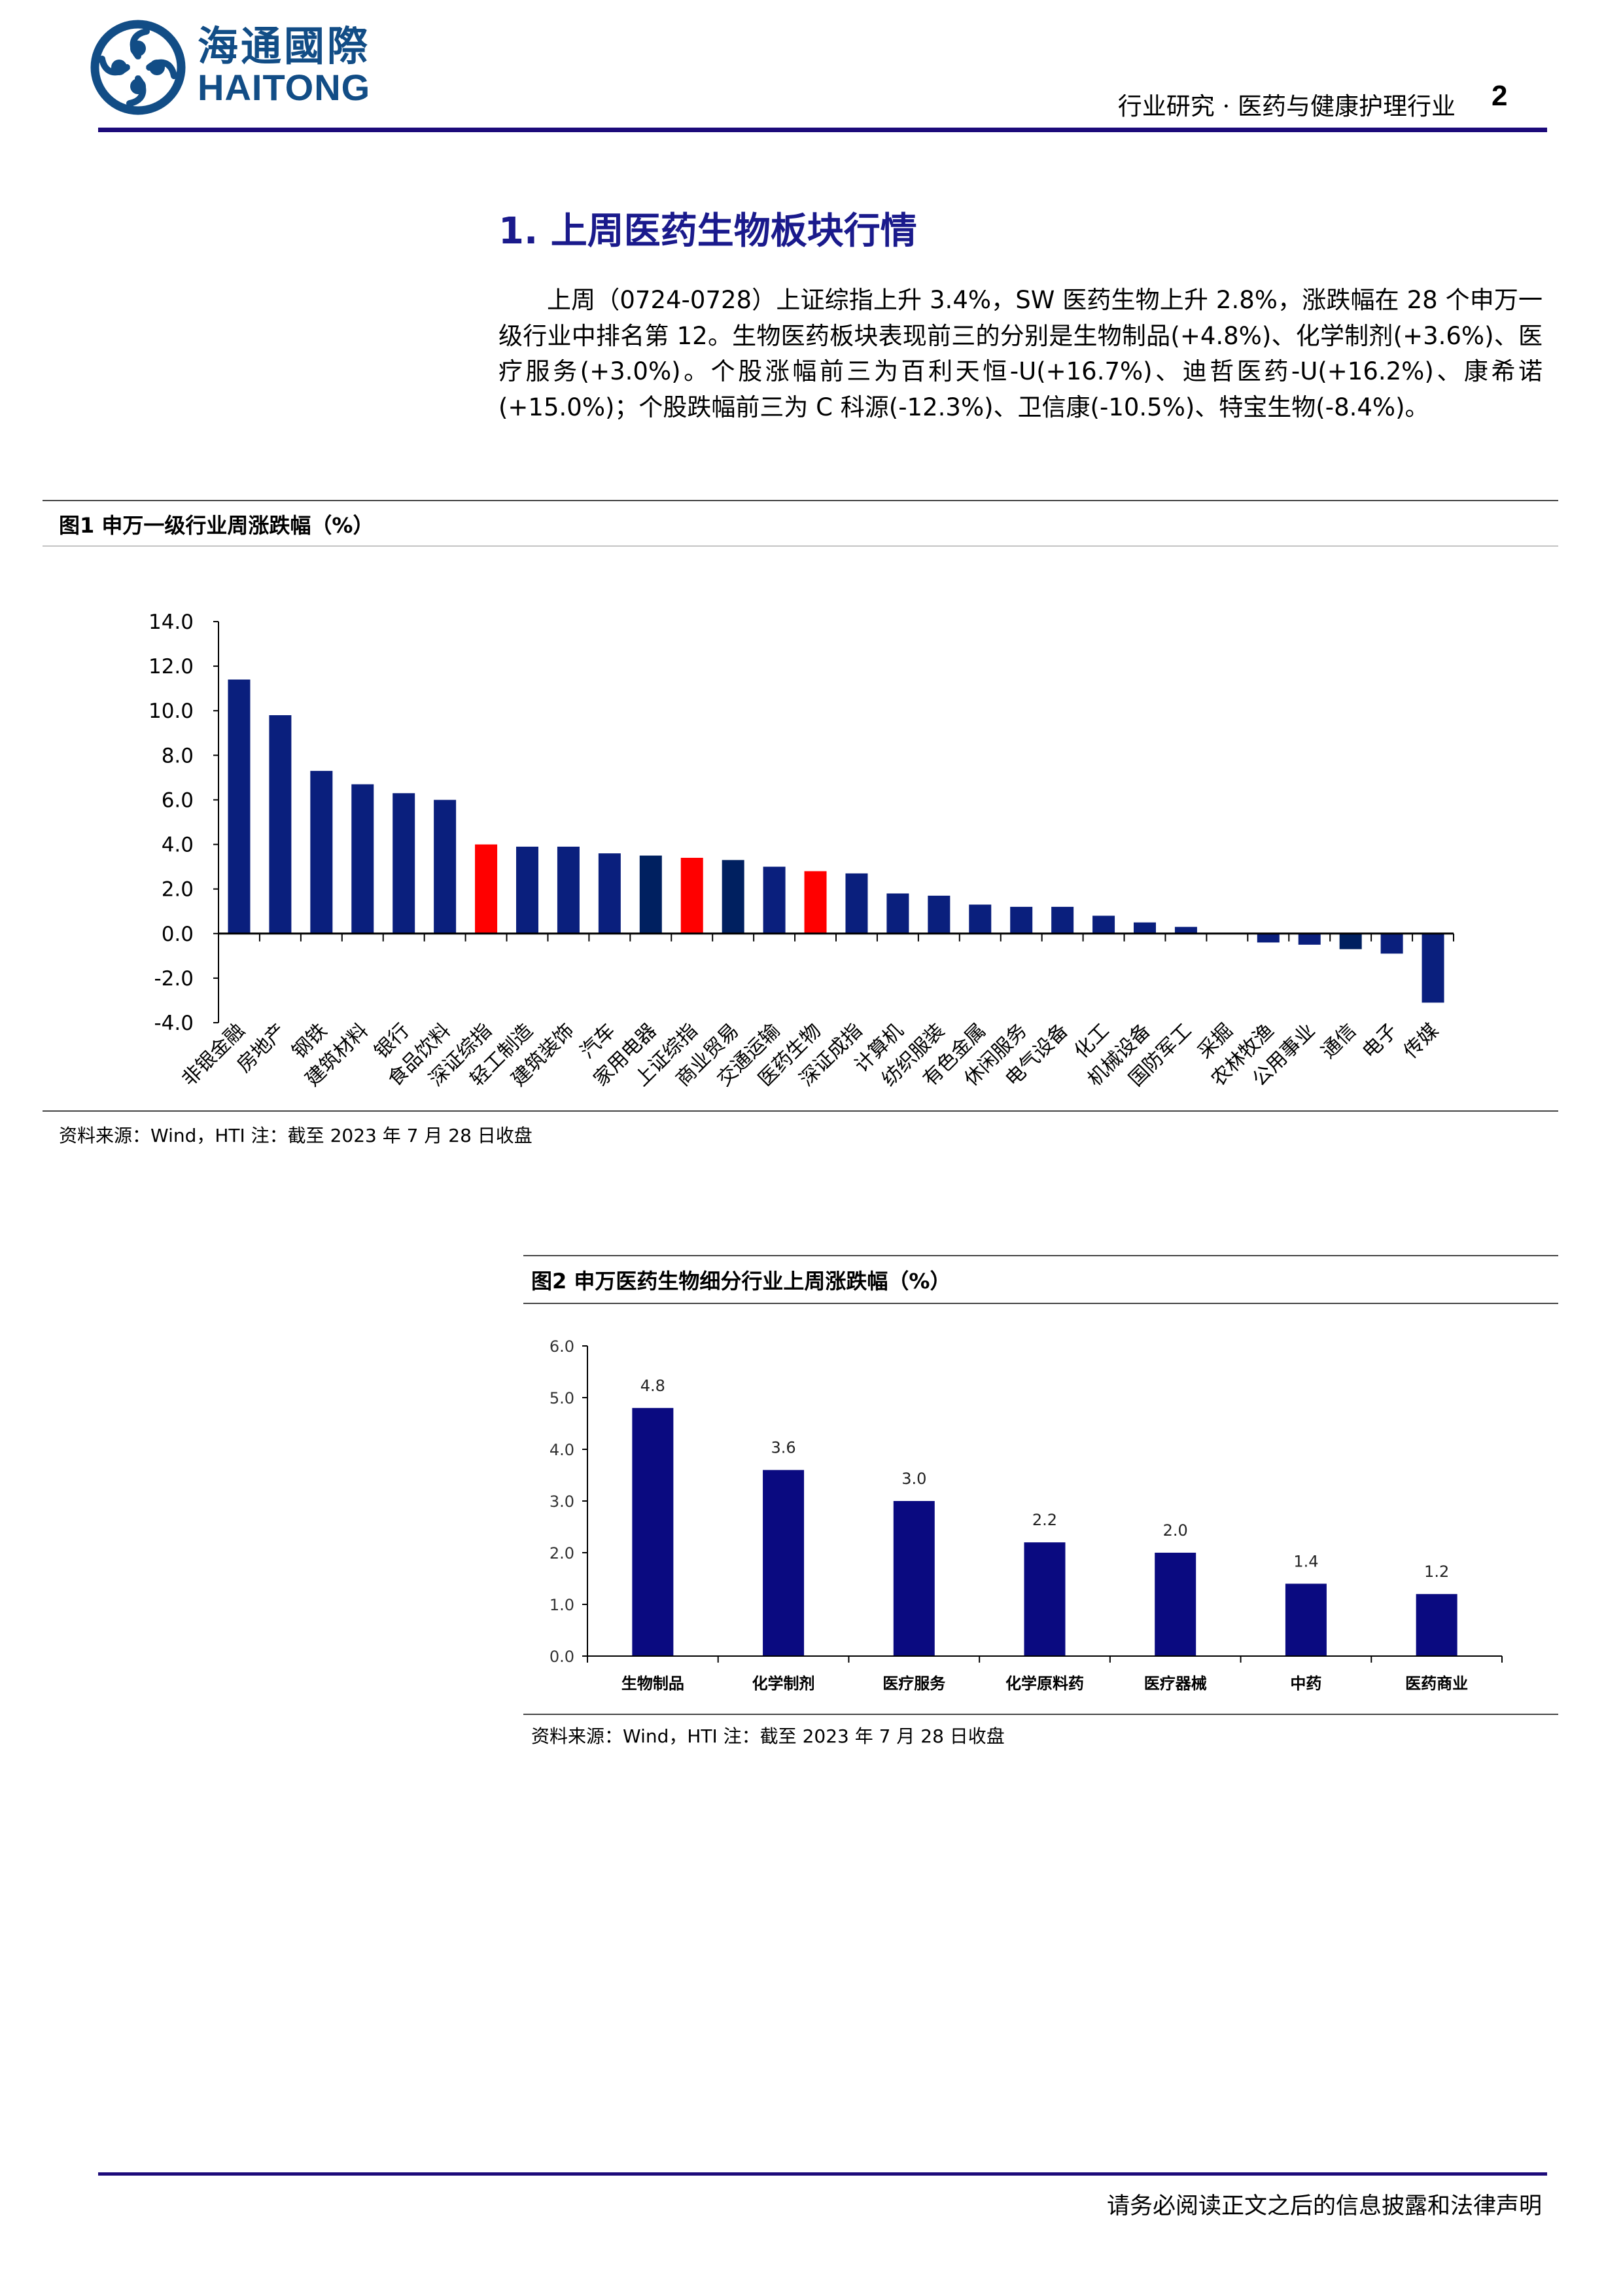  I want to click on figure1-title: 图1 申万一级行业周涨跌幅（%）, so click(216, 525).